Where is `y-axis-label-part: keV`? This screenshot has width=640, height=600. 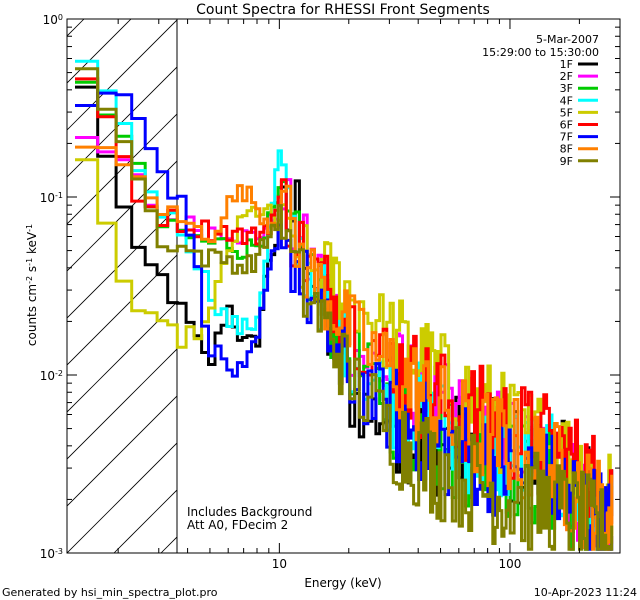
y-axis-label-part: keV is located at coordinates (32, 244).